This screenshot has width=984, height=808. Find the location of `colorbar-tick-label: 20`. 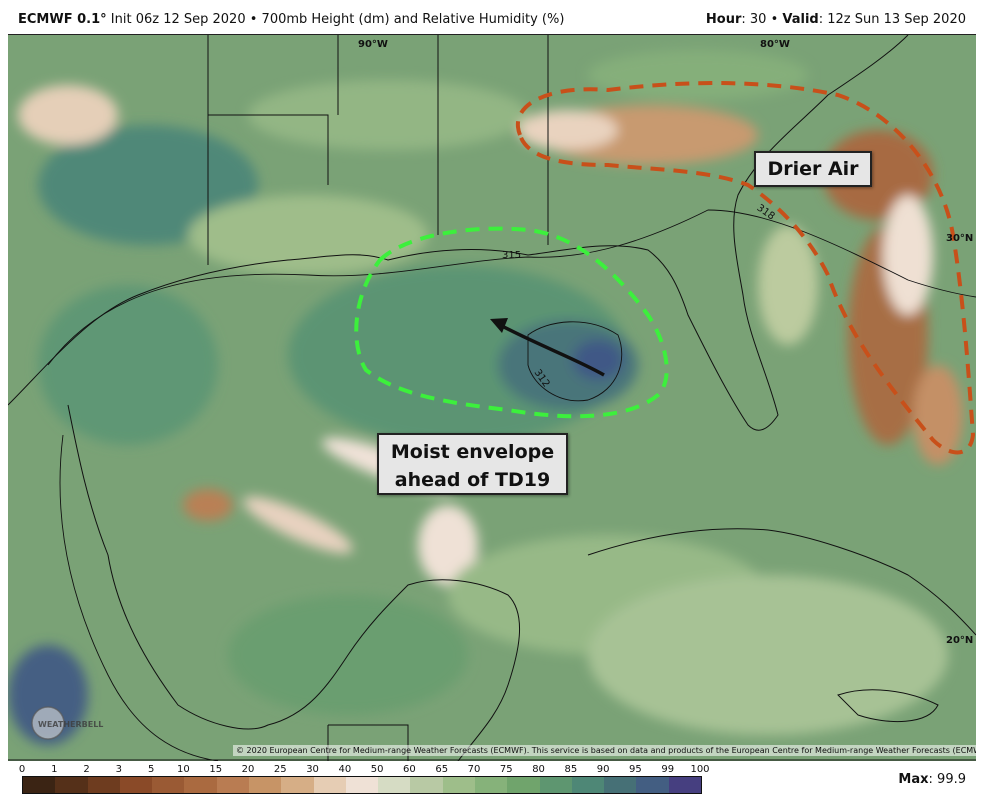

colorbar-tick-label: 20 is located at coordinates (248, 769).